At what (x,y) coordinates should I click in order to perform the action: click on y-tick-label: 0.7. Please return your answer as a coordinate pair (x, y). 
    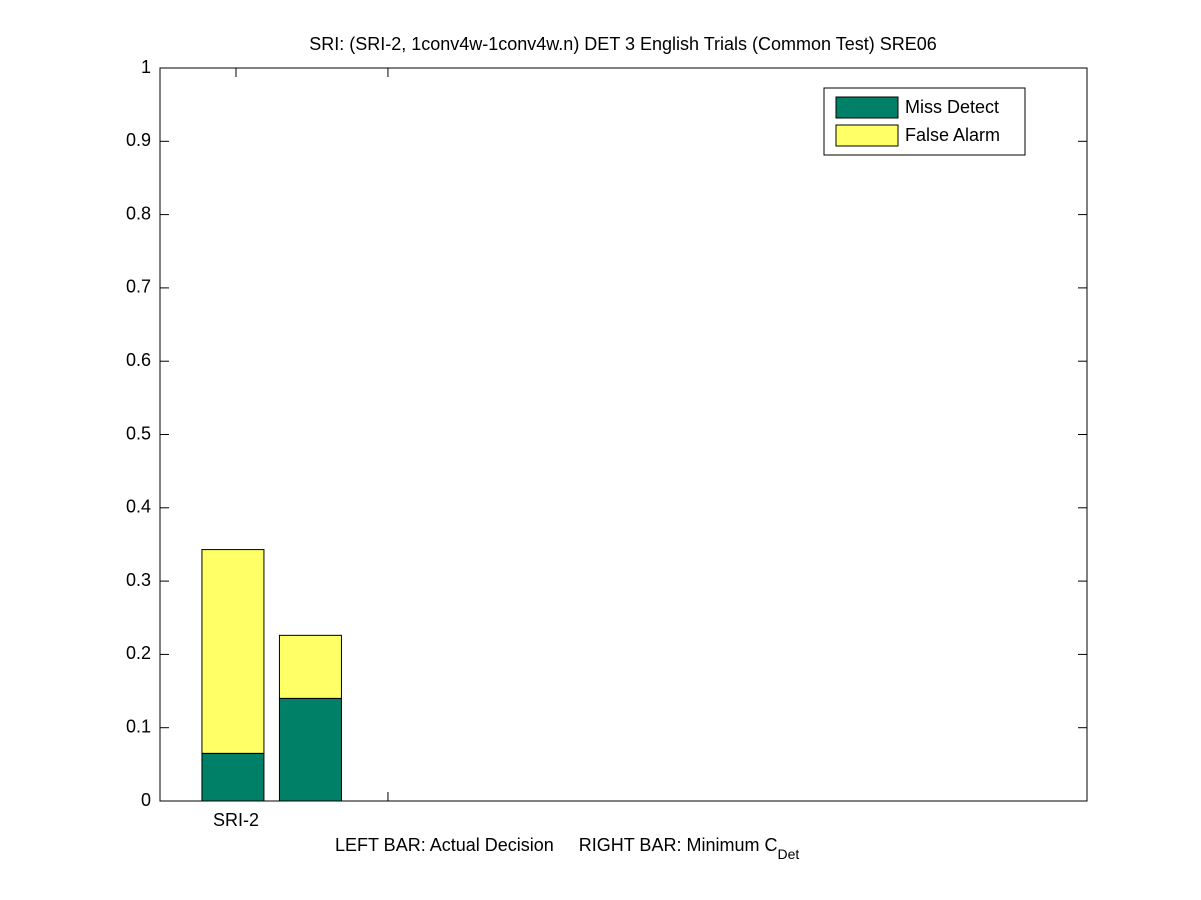
    Looking at the image, I should click on (138, 287).